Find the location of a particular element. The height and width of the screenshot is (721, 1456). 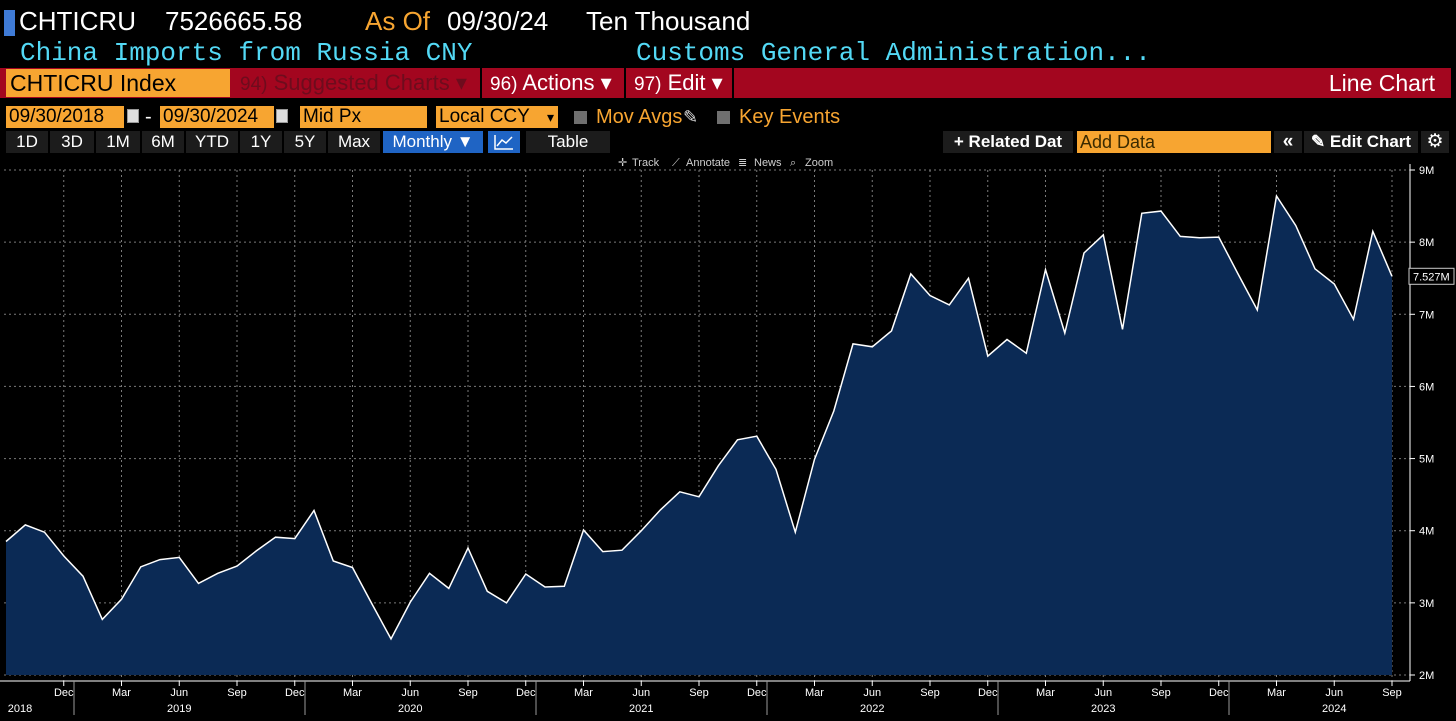

collapse-icon: « is located at coordinates (1288, 142).